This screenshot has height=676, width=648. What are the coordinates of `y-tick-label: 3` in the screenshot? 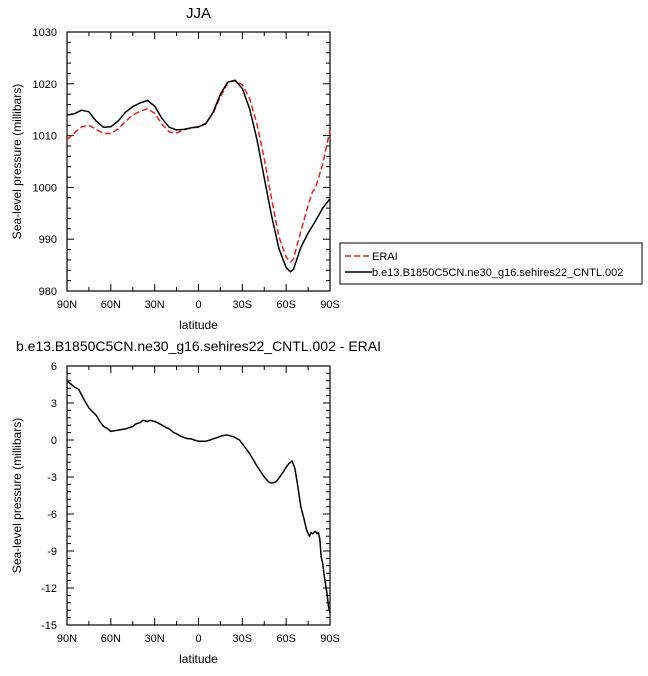 It's located at (54, 404).